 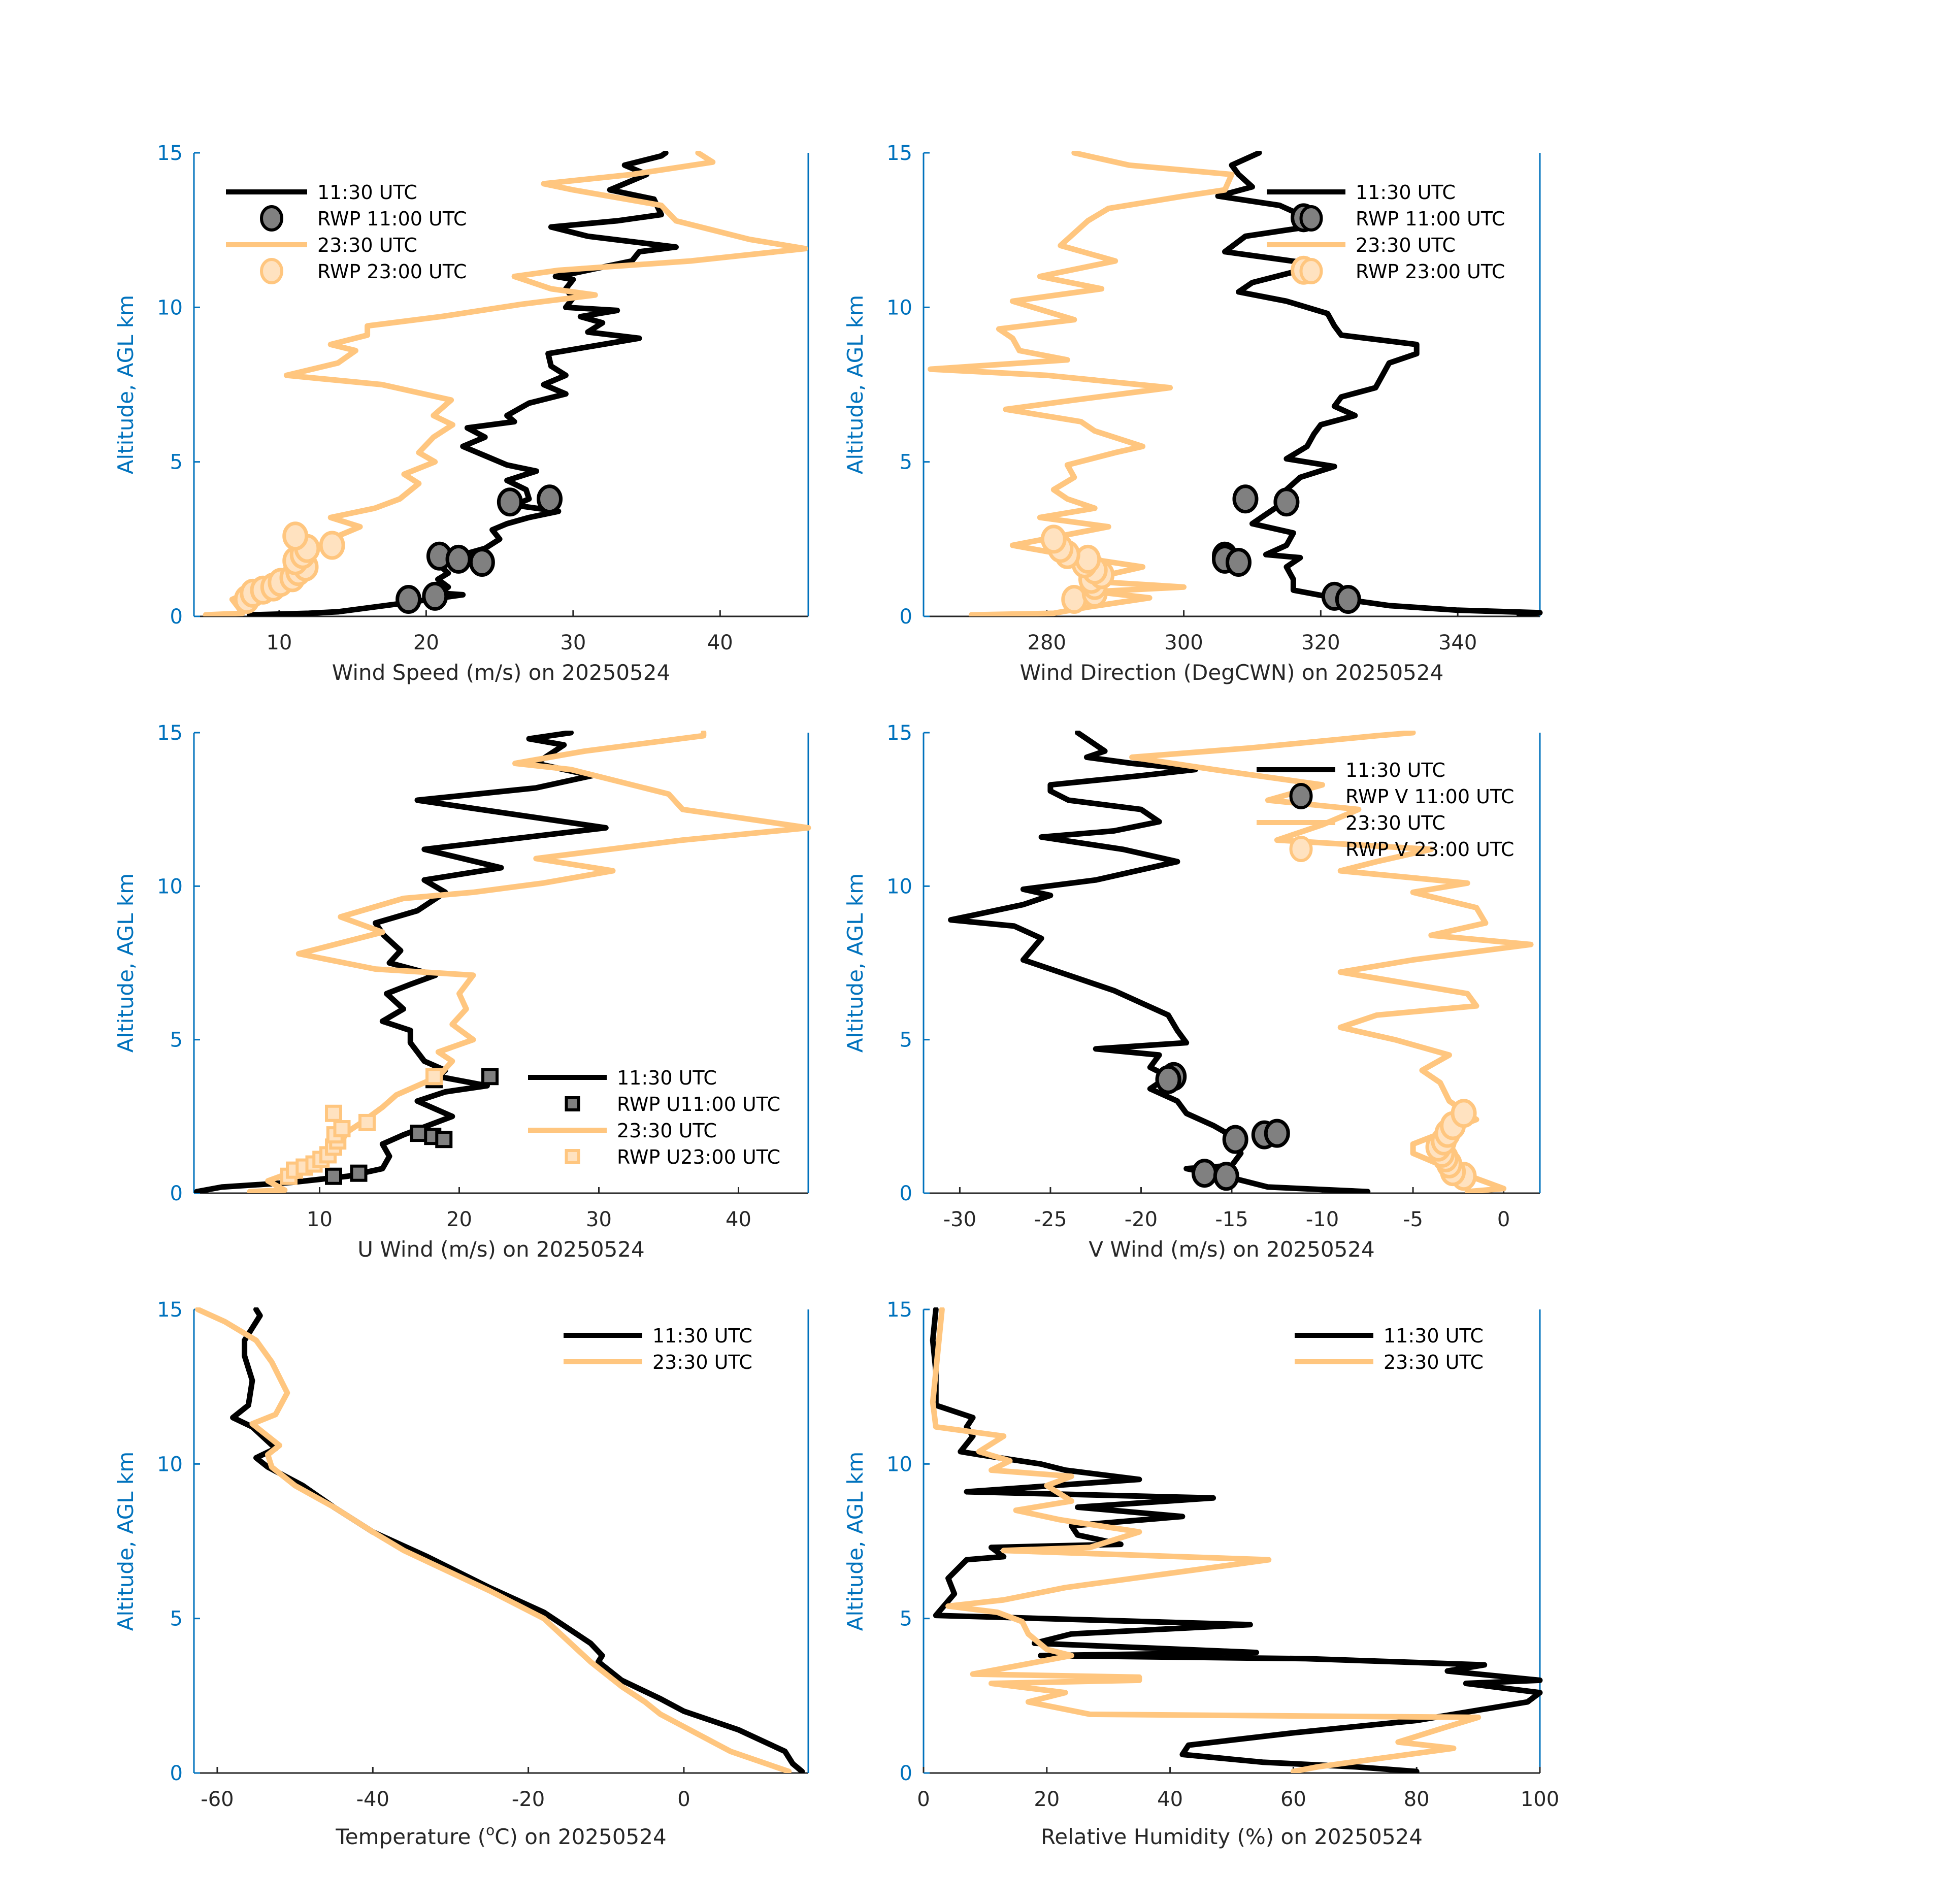 I want to click on x-tick-label: 30, so click(x=599, y=1219).